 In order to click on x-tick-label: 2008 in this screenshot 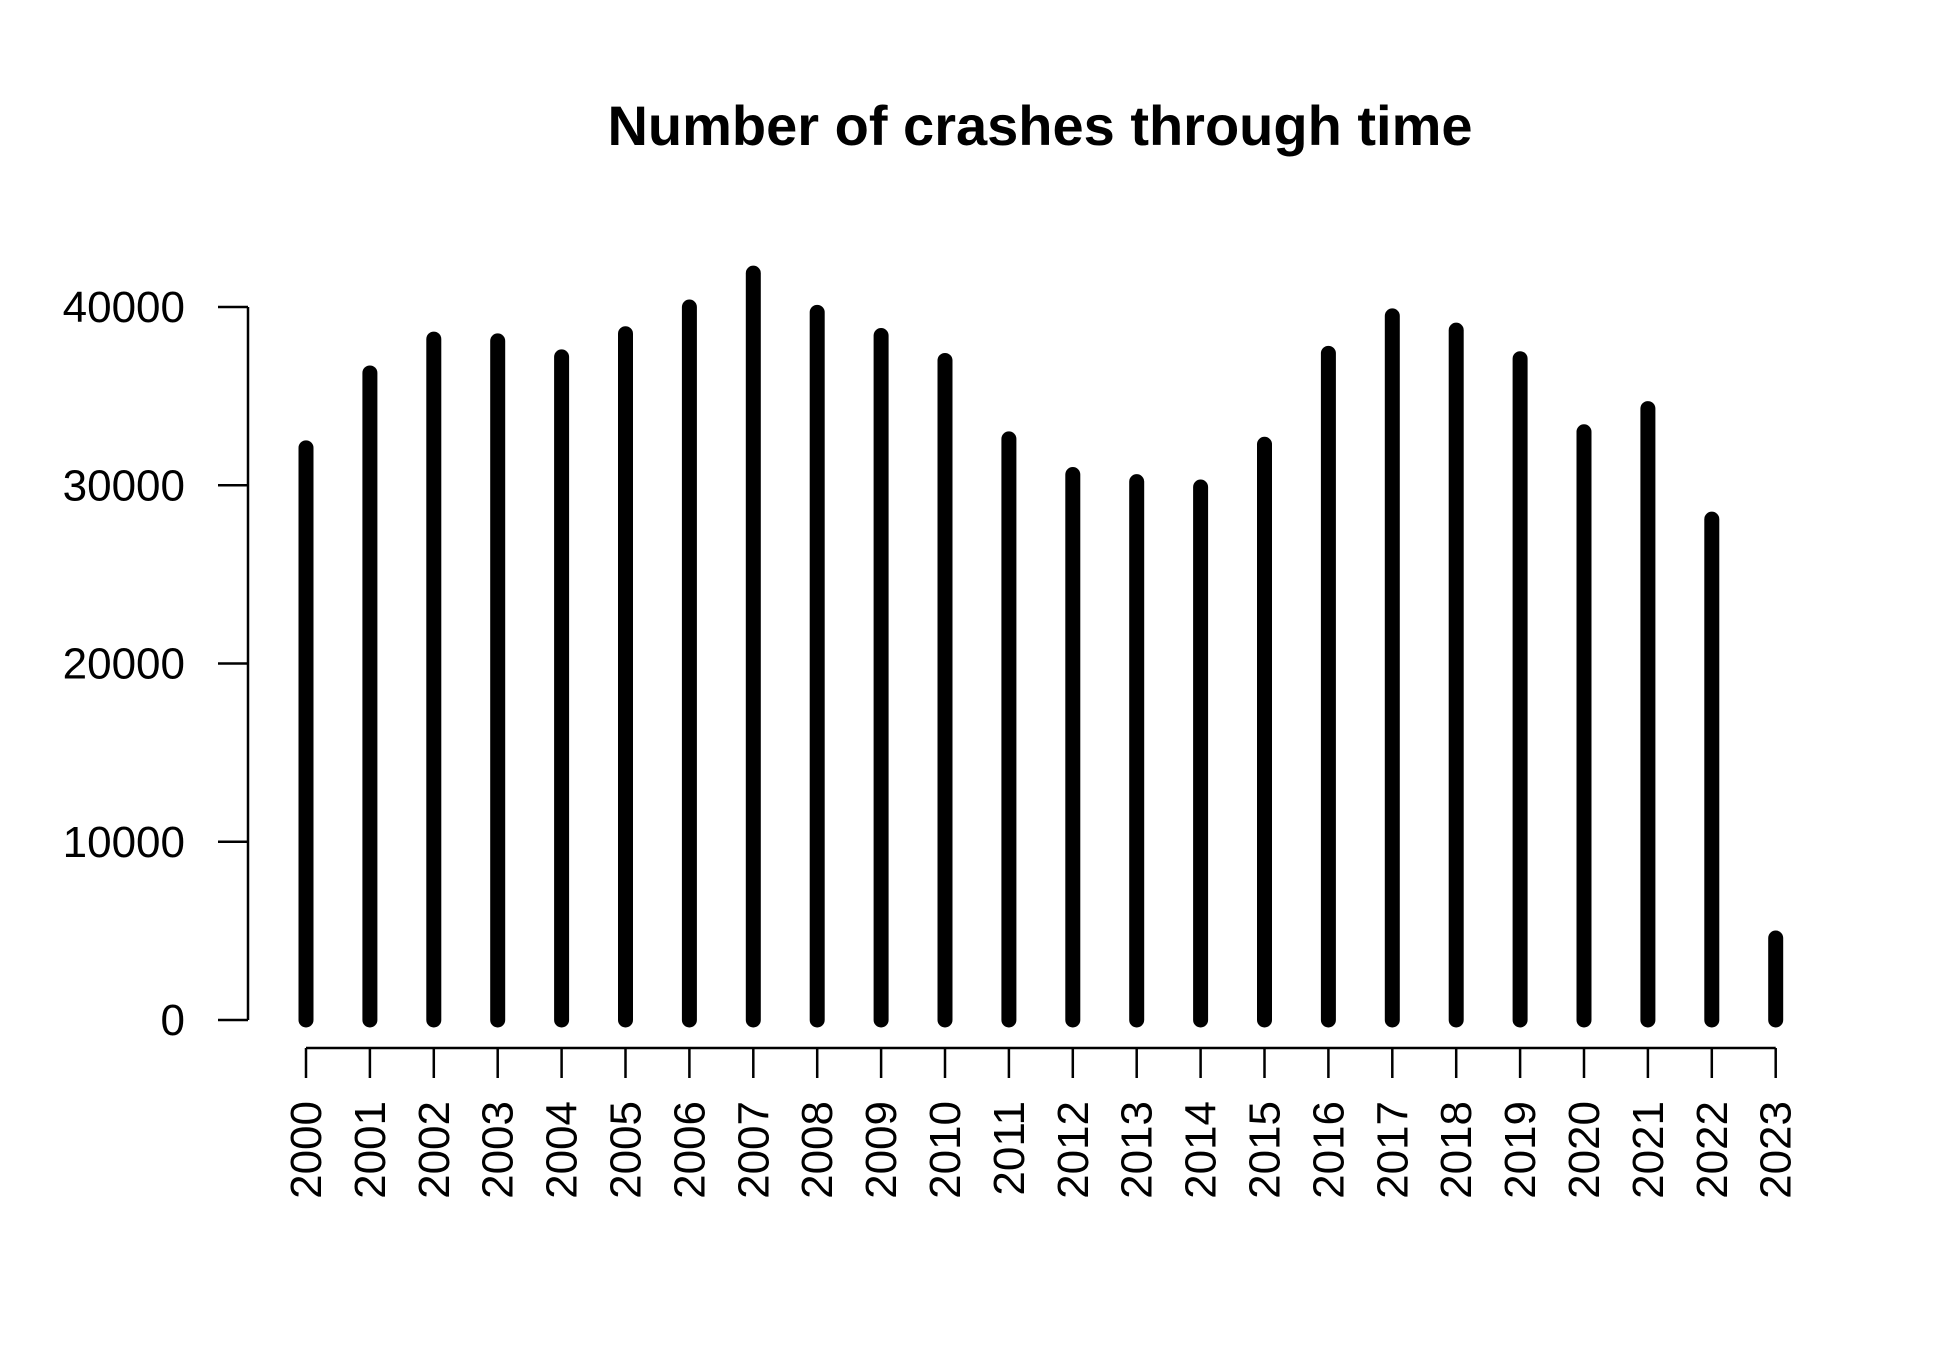, I will do `click(817, 1150)`.